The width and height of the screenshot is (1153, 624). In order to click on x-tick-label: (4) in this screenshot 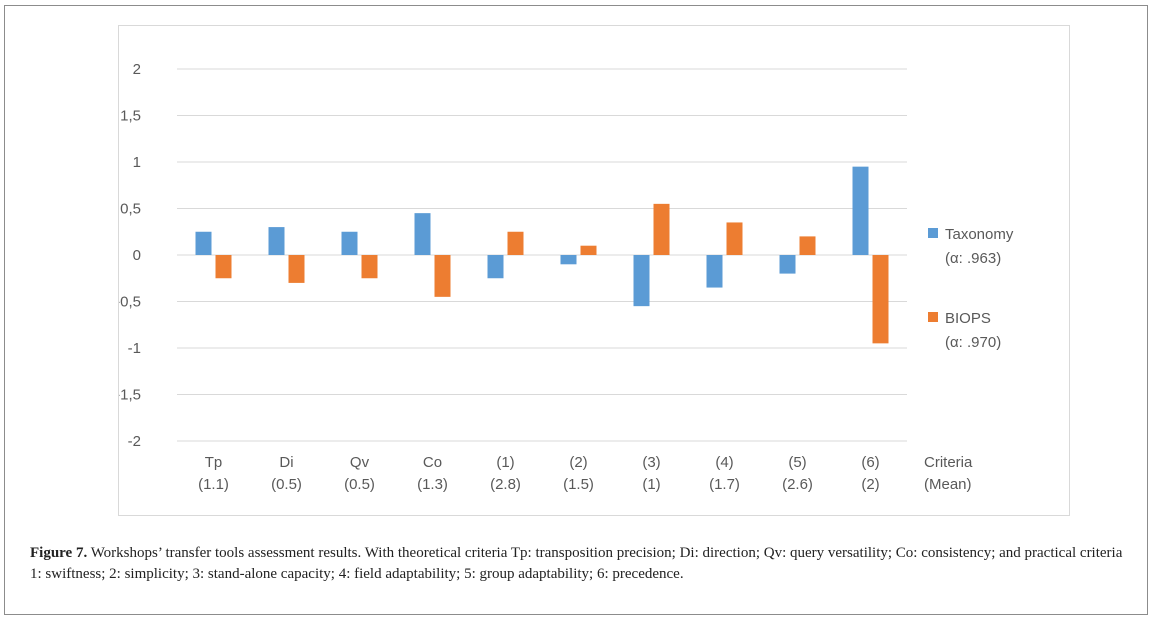, I will do `click(724, 462)`.